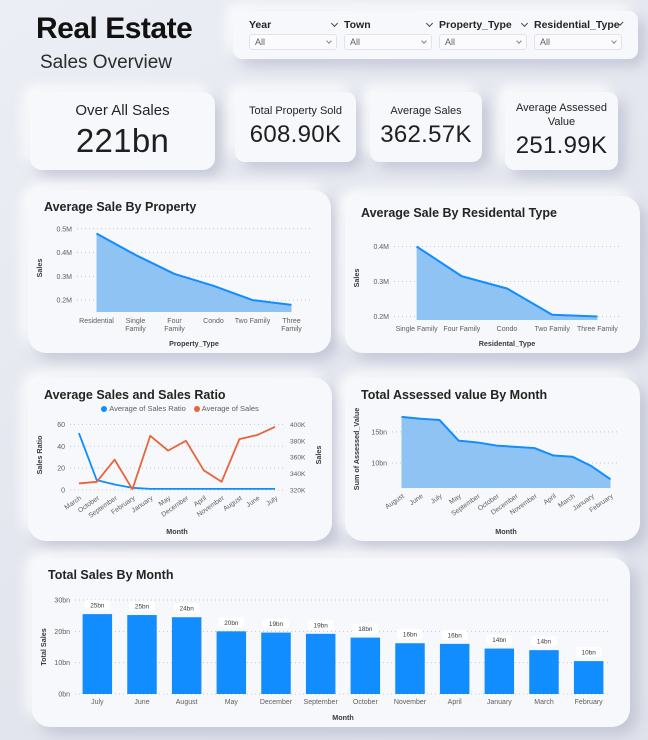 This screenshot has width=648, height=740. What do you see at coordinates (226, 408) in the screenshot?
I see `legend-item: Average of Sales` at bounding box center [226, 408].